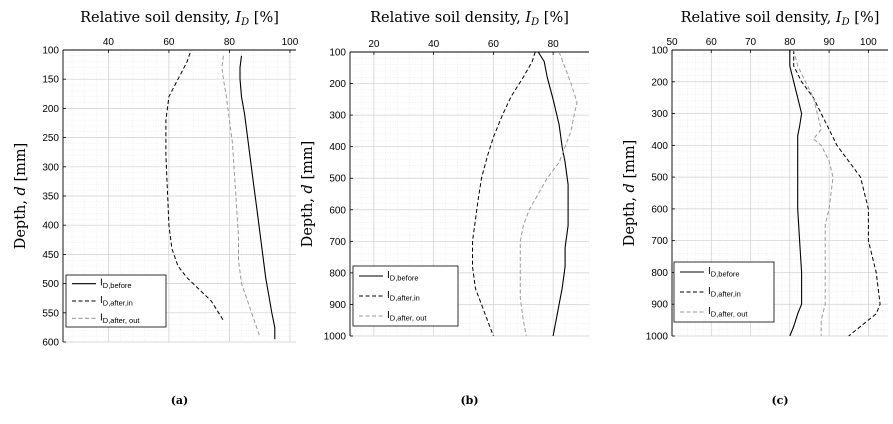 This screenshot has width=893, height=424. I want to click on x-tick-label: 20, so click(374, 44).